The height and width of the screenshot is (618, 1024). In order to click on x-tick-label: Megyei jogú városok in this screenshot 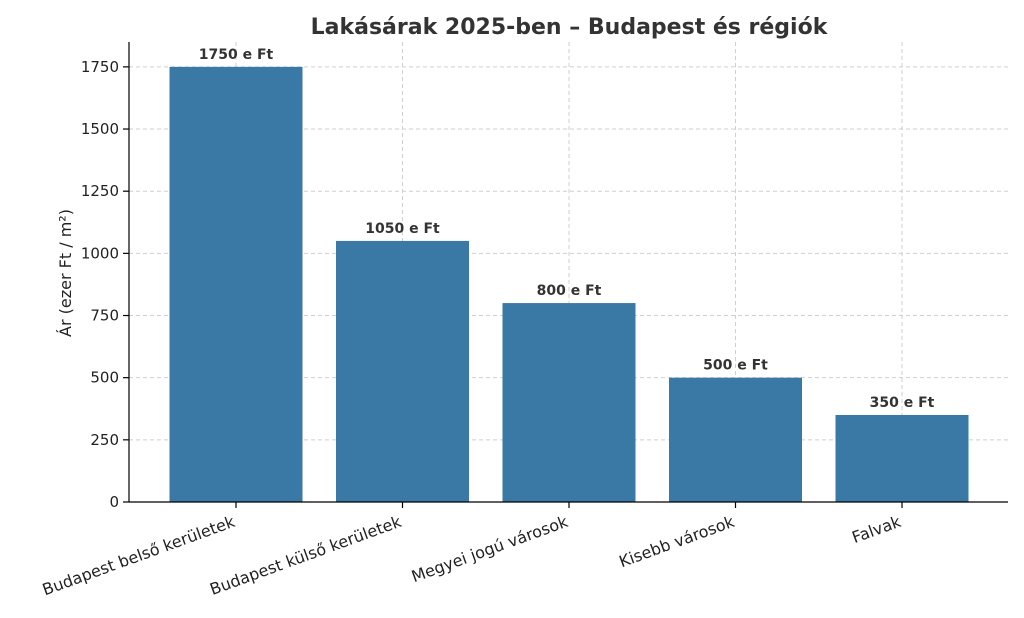, I will do `click(490, 549)`.